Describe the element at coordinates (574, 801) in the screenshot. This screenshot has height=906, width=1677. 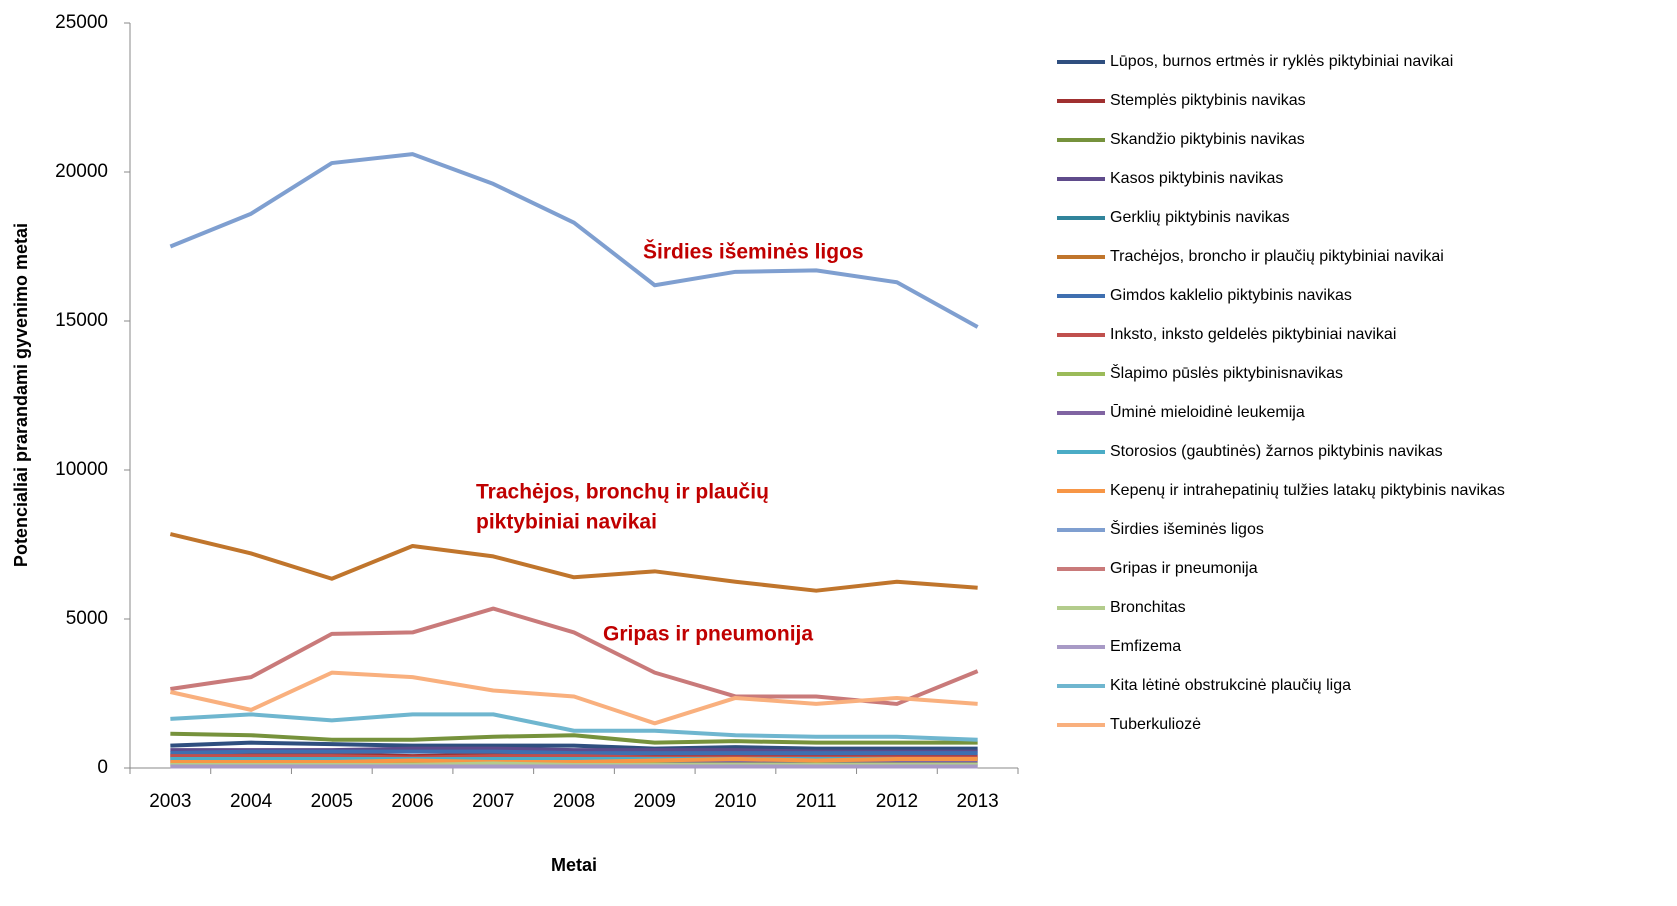
I see `x-tick-label: 2008` at that location.